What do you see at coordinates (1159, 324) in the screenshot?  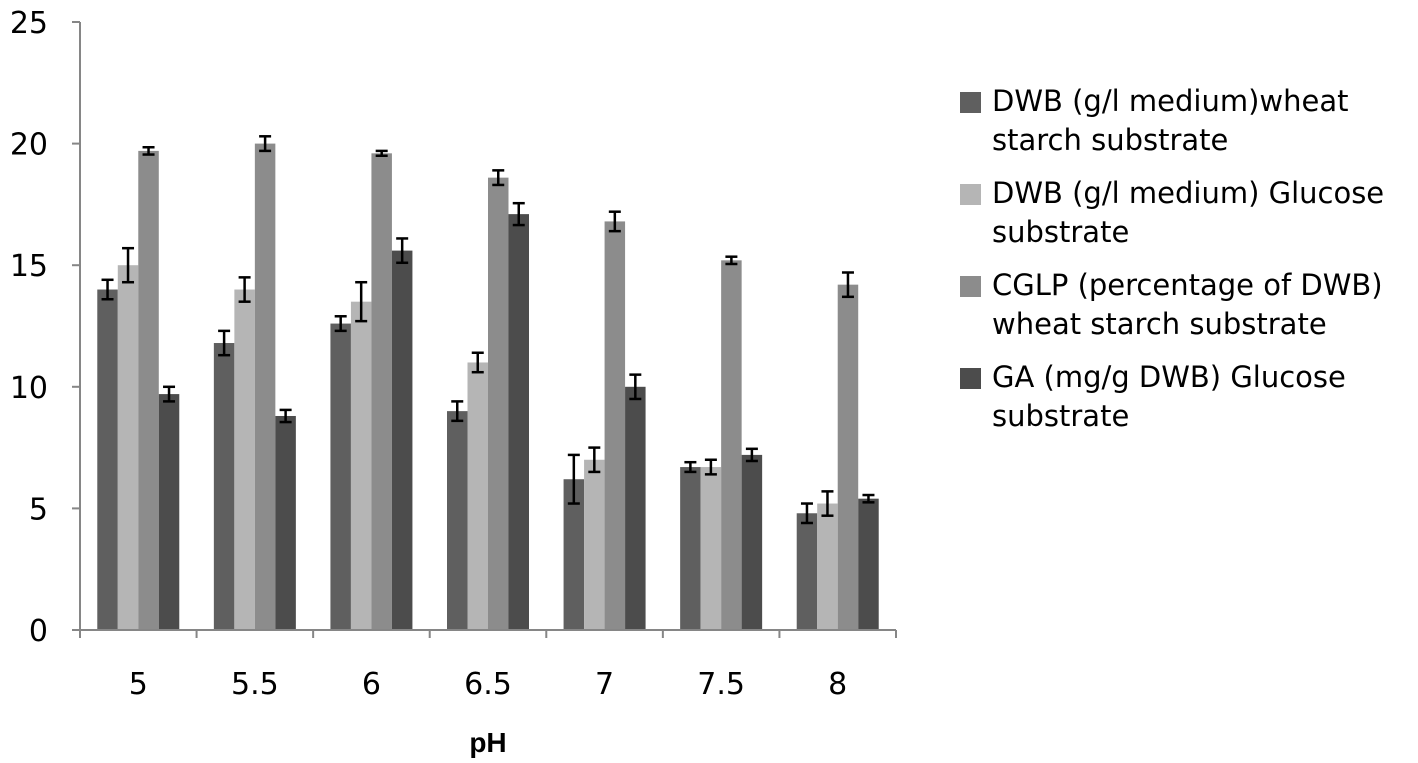 I see `legend-label-line: wheat starch substrate` at bounding box center [1159, 324].